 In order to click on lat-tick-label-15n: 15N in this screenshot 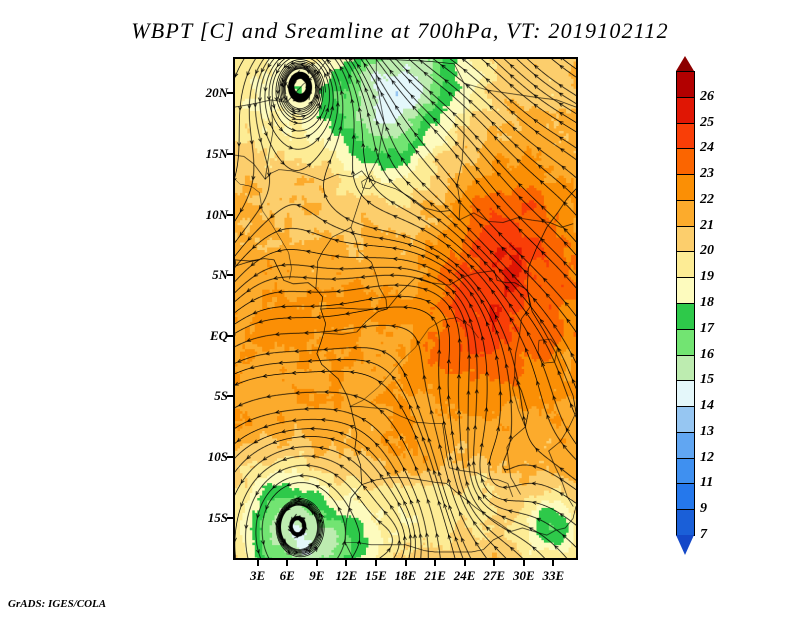, I will do `click(216, 153)`.